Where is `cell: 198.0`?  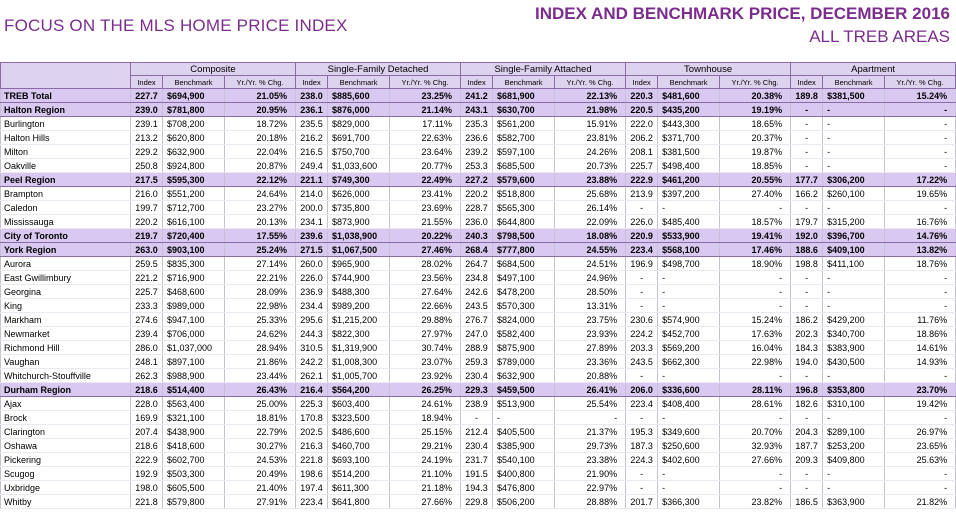
cell: 198.0 is located at coordinates (146, 487).